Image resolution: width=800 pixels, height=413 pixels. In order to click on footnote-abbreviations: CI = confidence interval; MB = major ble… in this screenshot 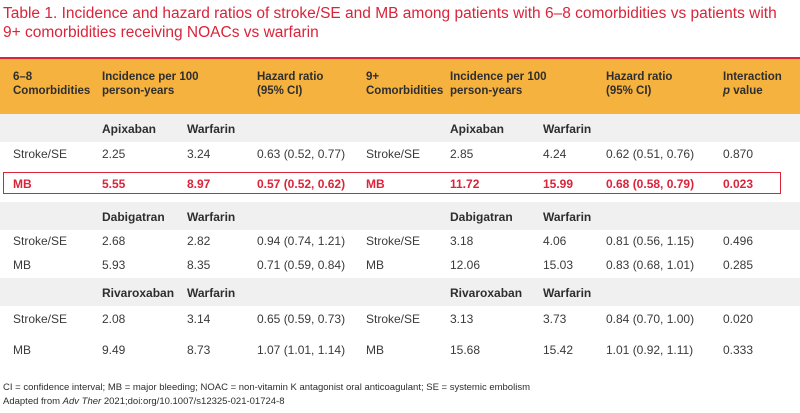, I will do `click(266, 387)`.